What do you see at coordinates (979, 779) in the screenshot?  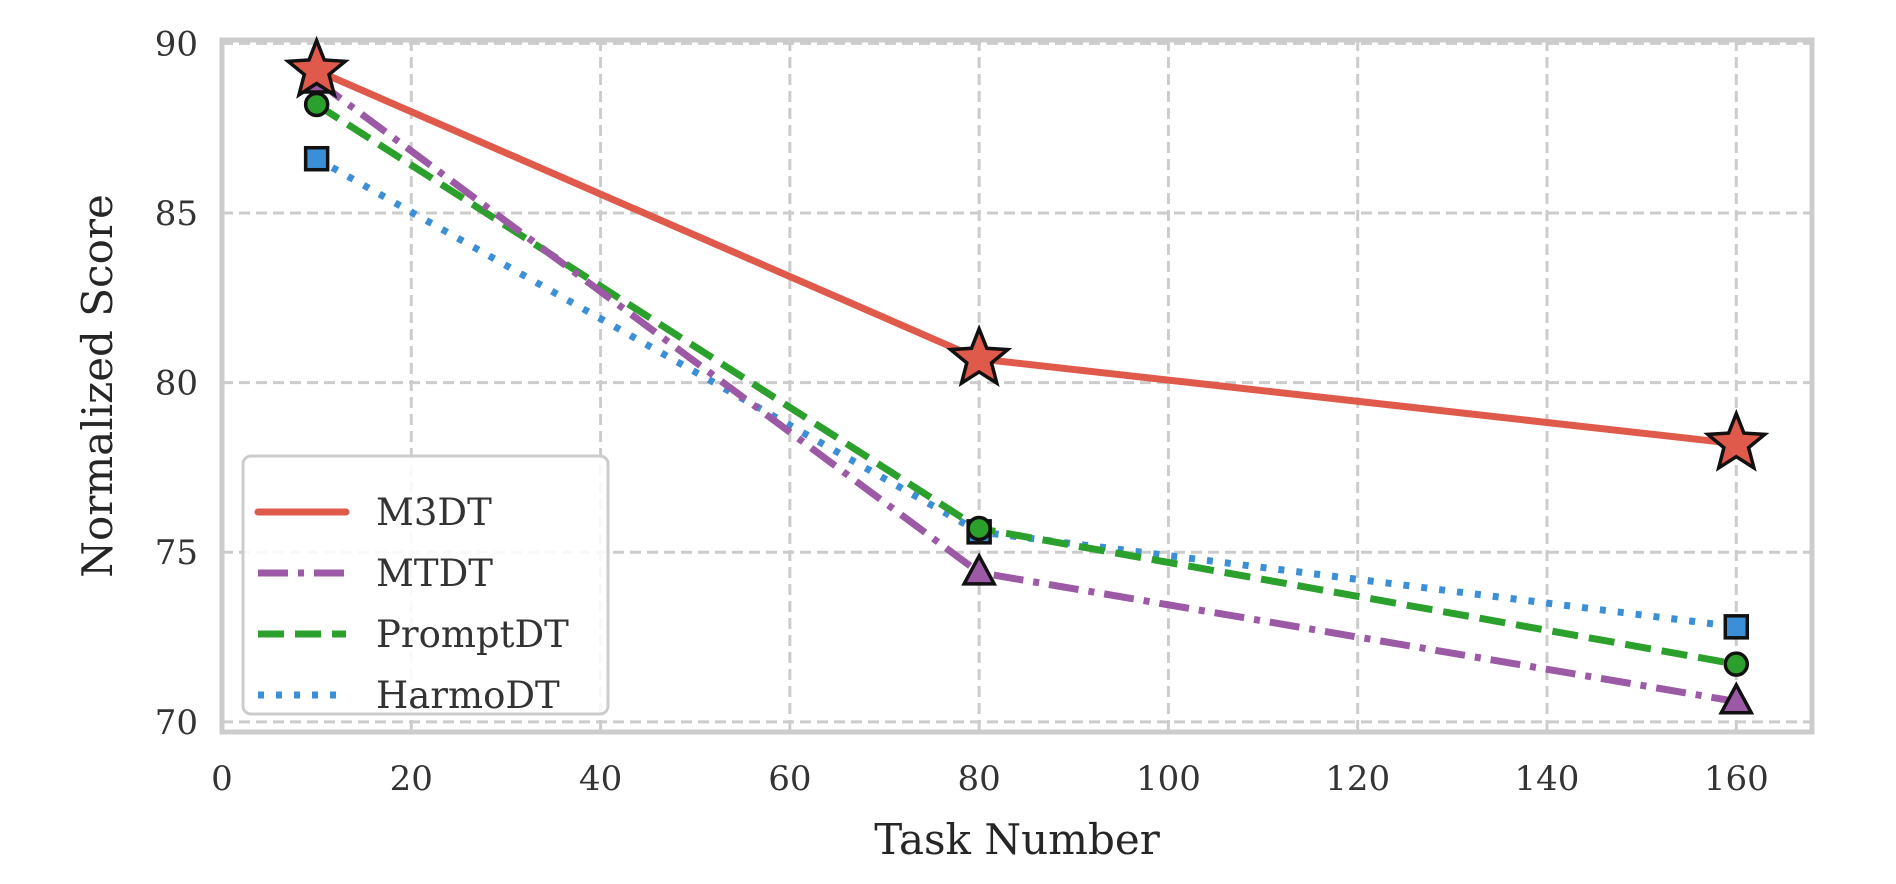 I see `x-tick-label: 80` at bounding box center [979, 779].